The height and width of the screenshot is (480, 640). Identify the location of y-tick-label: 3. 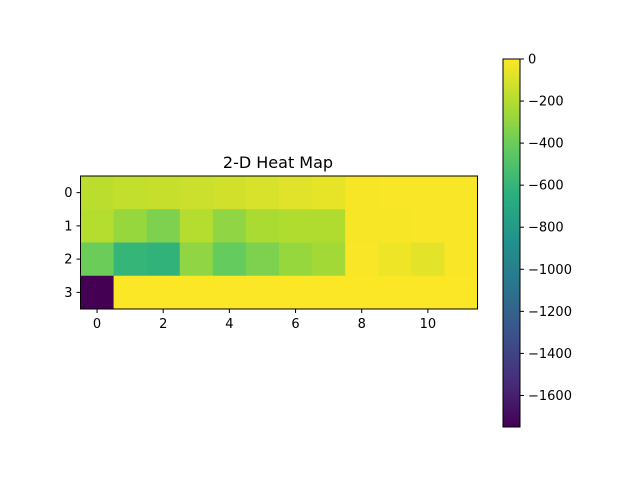
(68, 293).